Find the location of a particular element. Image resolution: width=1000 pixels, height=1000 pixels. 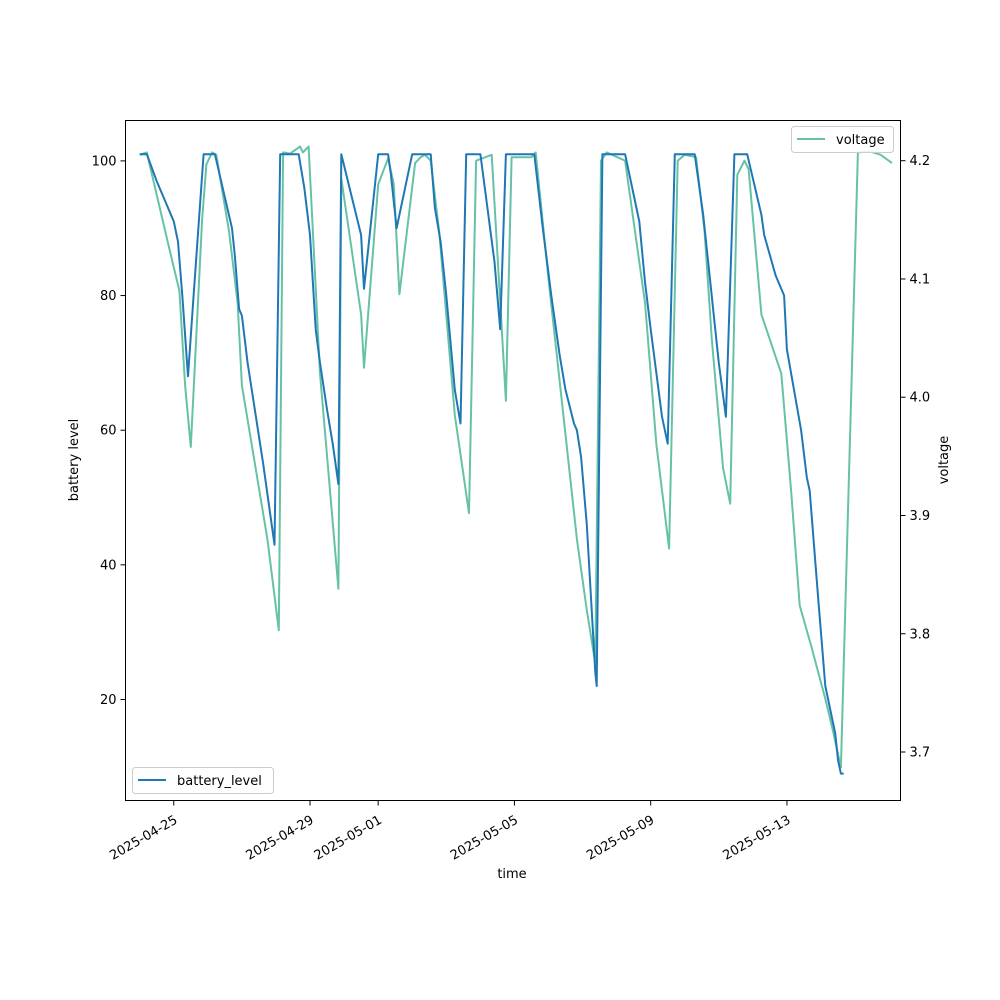

left-y-axis-label: battery level is located at coordinates (74, 460).